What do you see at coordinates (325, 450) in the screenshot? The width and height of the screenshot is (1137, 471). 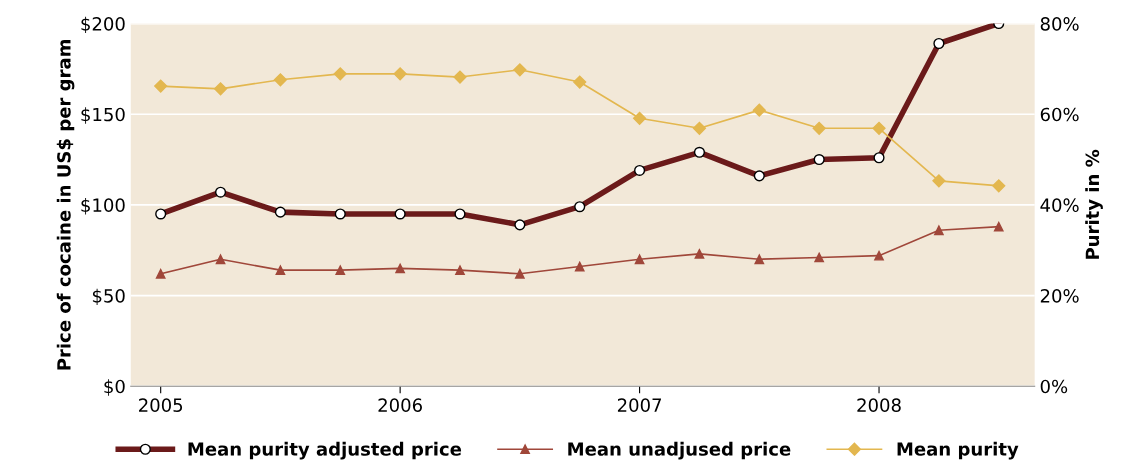 I see `legend-label: Mean purity adjusted price` at bounding box center [325, 450].